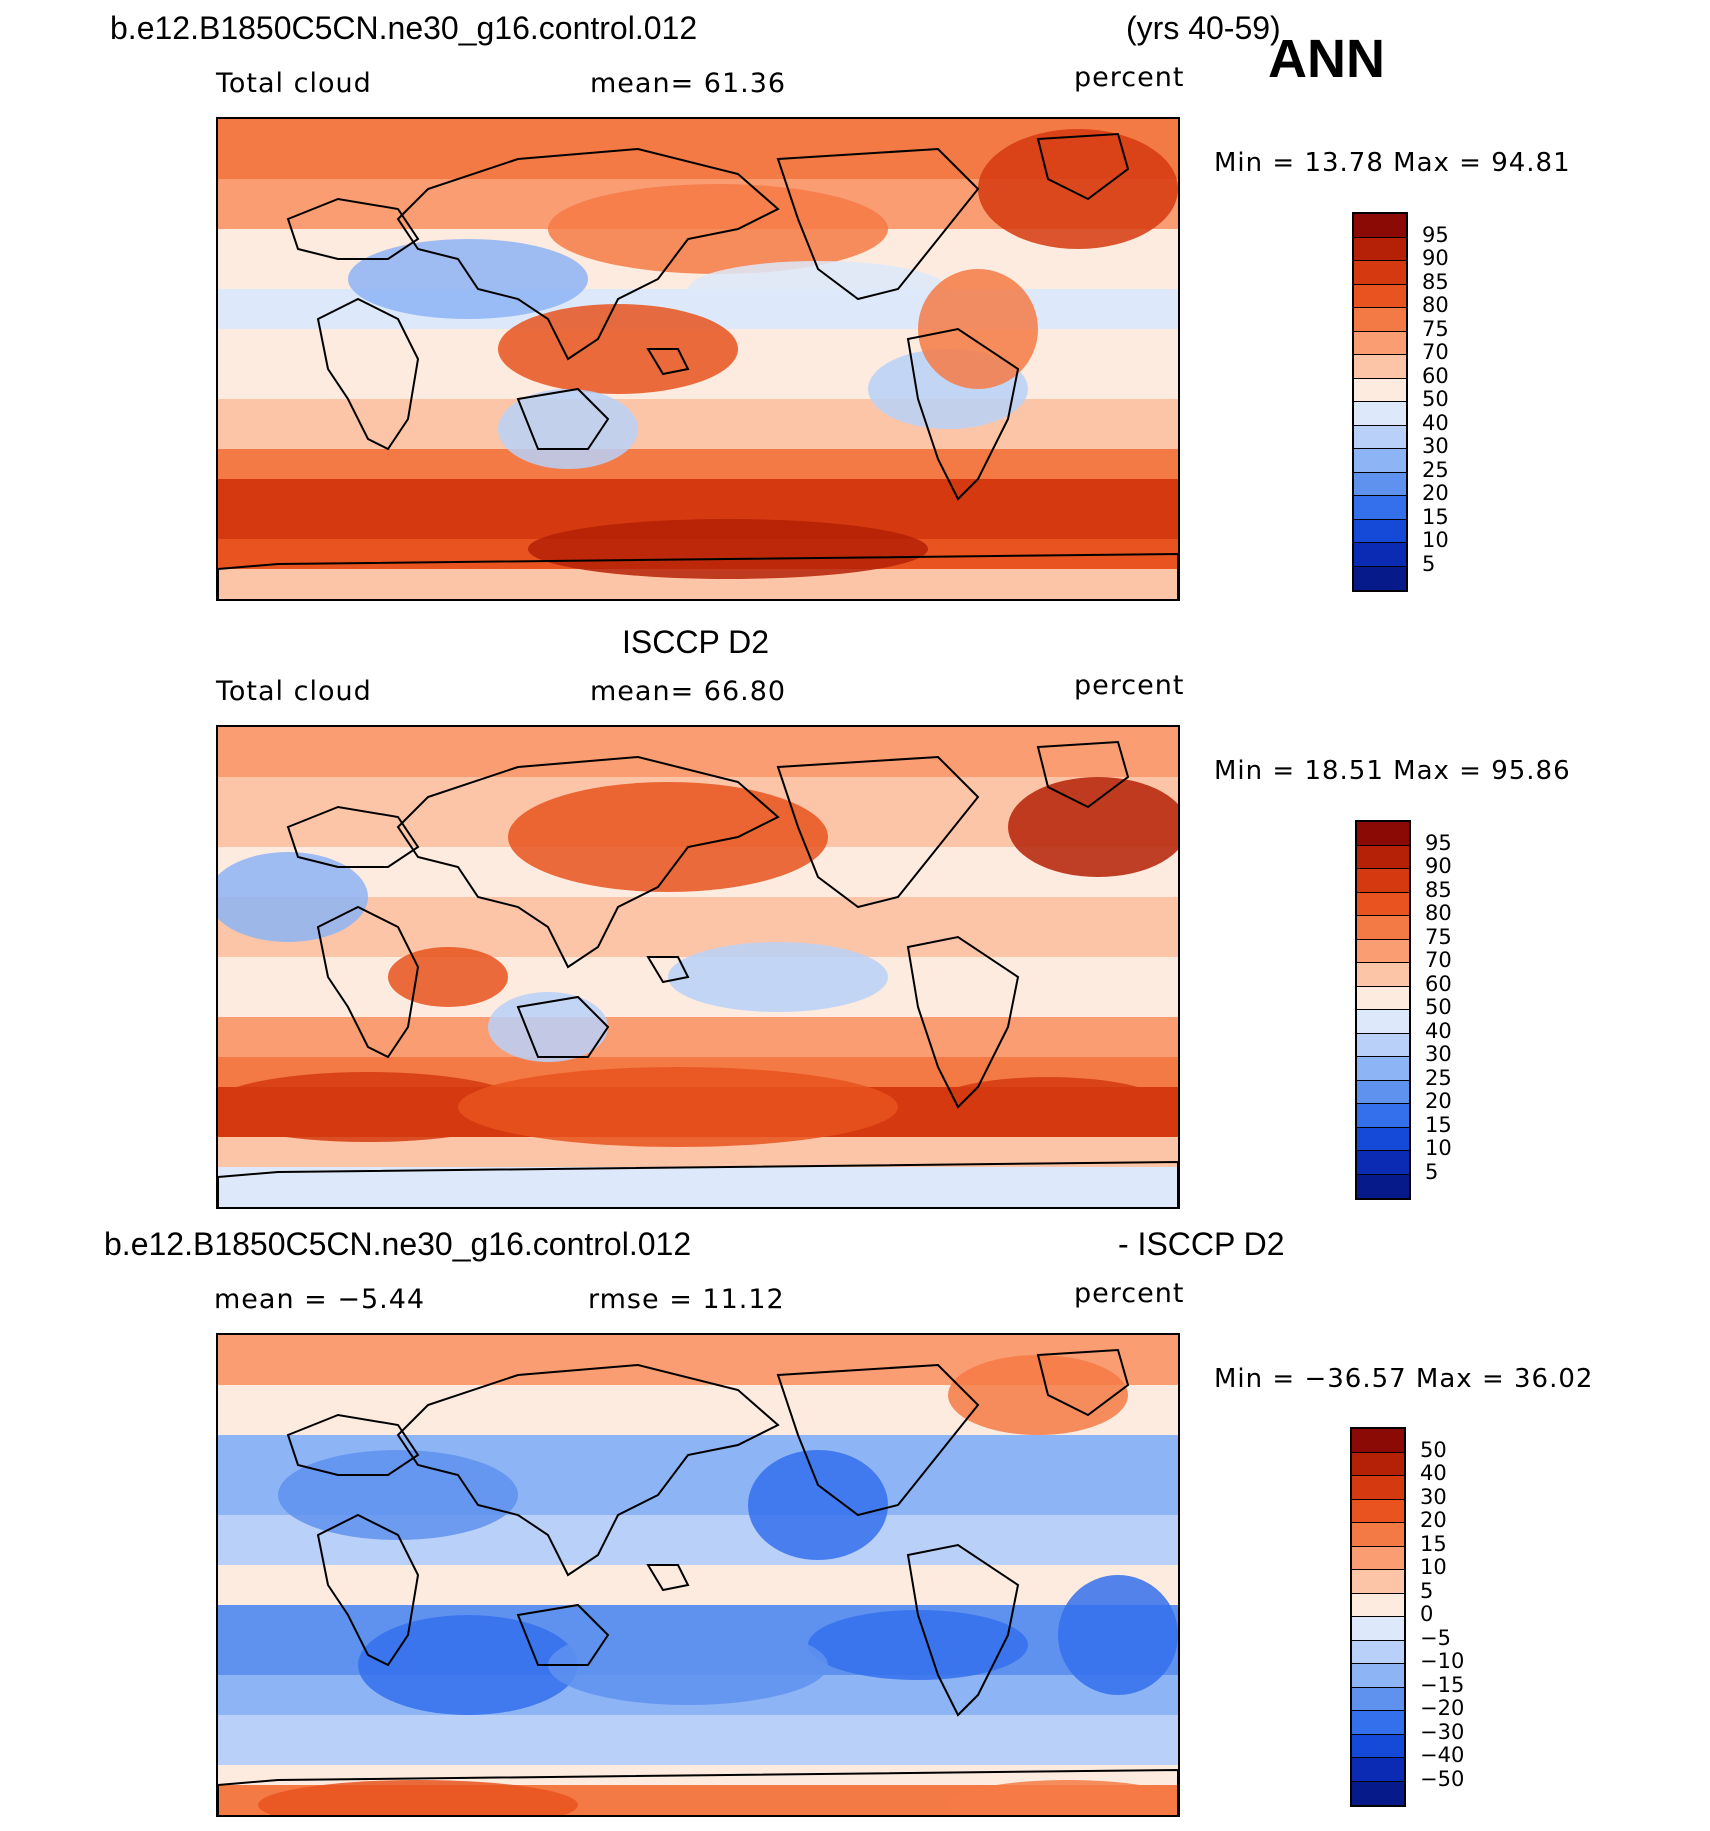 The height and width of the screenshot is (1831, 1710). Describe the element at coordinates (1201, 1244) in the screenshot. I see `panel3-title-right: - ISCCP D2` at that location.